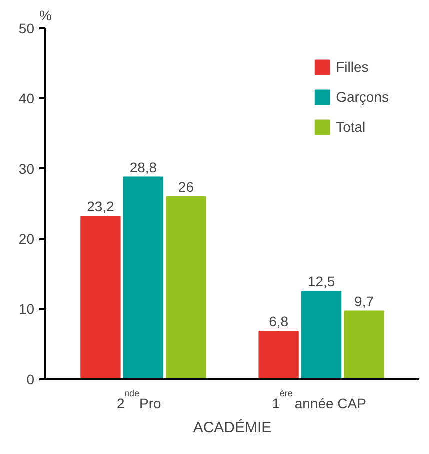 The height and width of the screenshot is (454, 429). I want to click on y-axis-title: %, so click(46, 16).